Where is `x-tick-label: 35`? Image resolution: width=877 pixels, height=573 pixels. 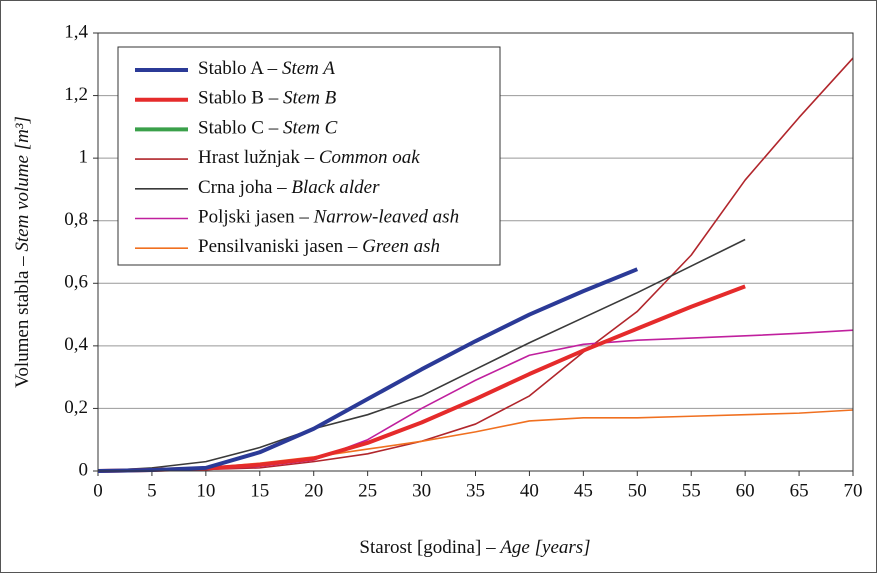 x-tick-label: 35 is located at coordinates (475, 490).